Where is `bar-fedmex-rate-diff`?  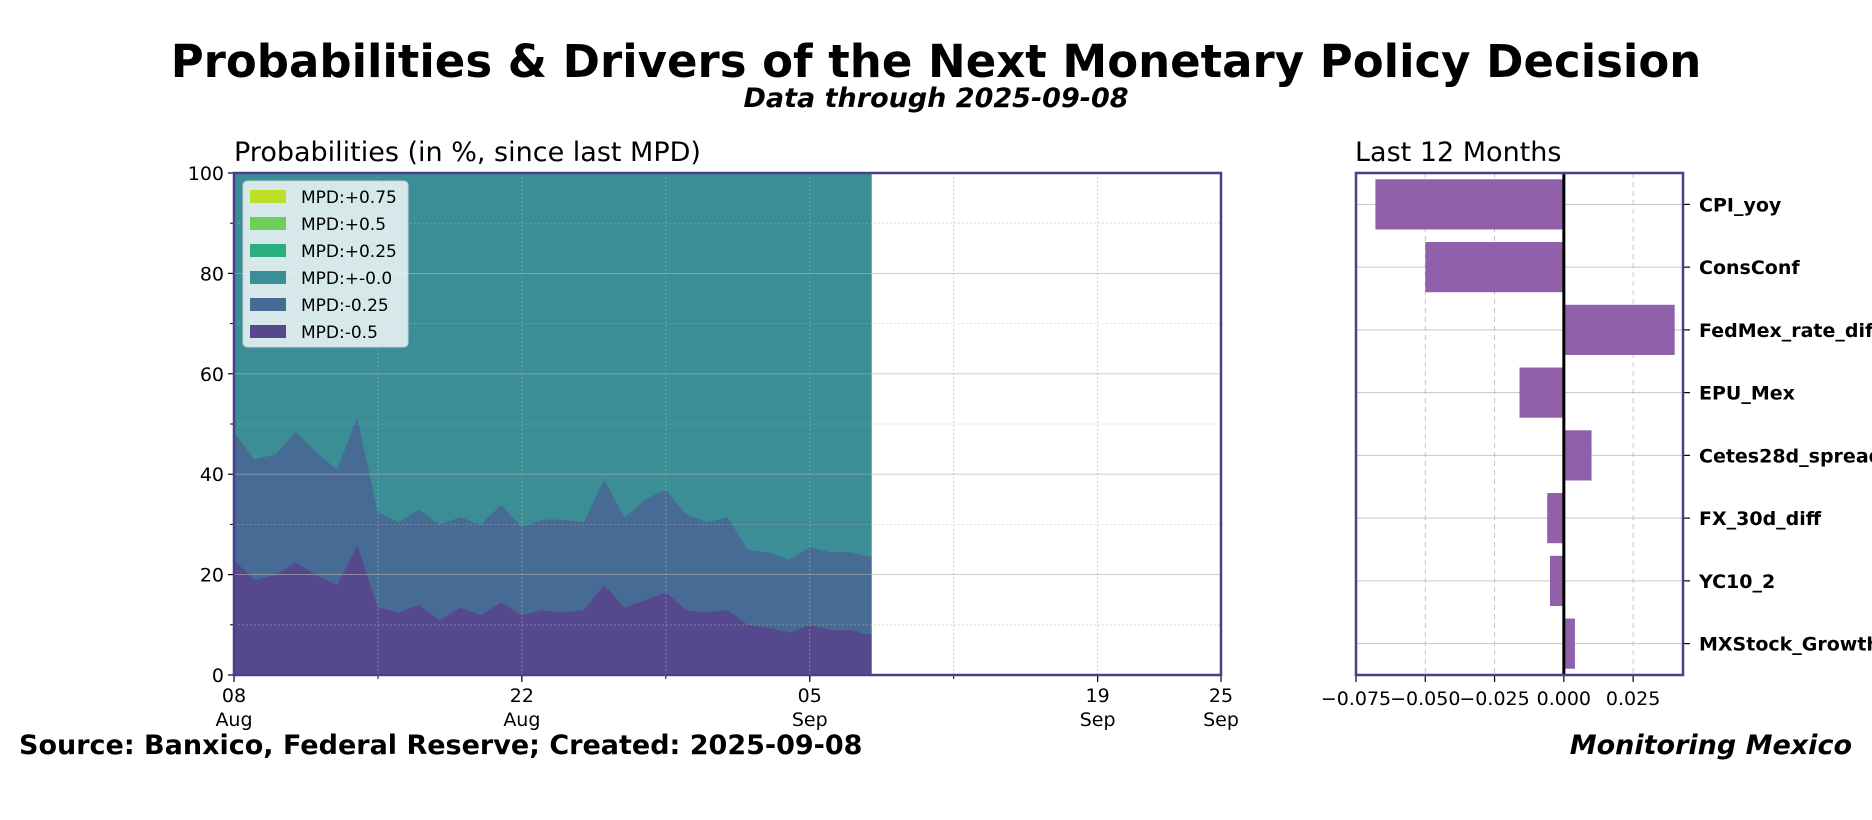
bar-fedmex-rate-diff is located at coordinates (1619, 329).